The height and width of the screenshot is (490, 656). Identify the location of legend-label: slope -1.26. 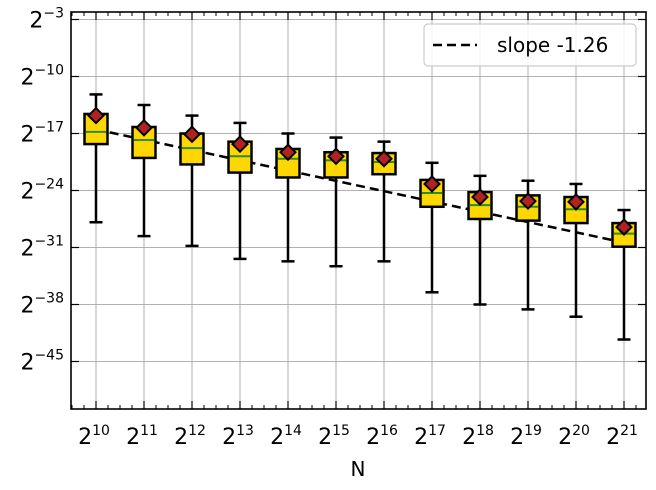
(552, 45).